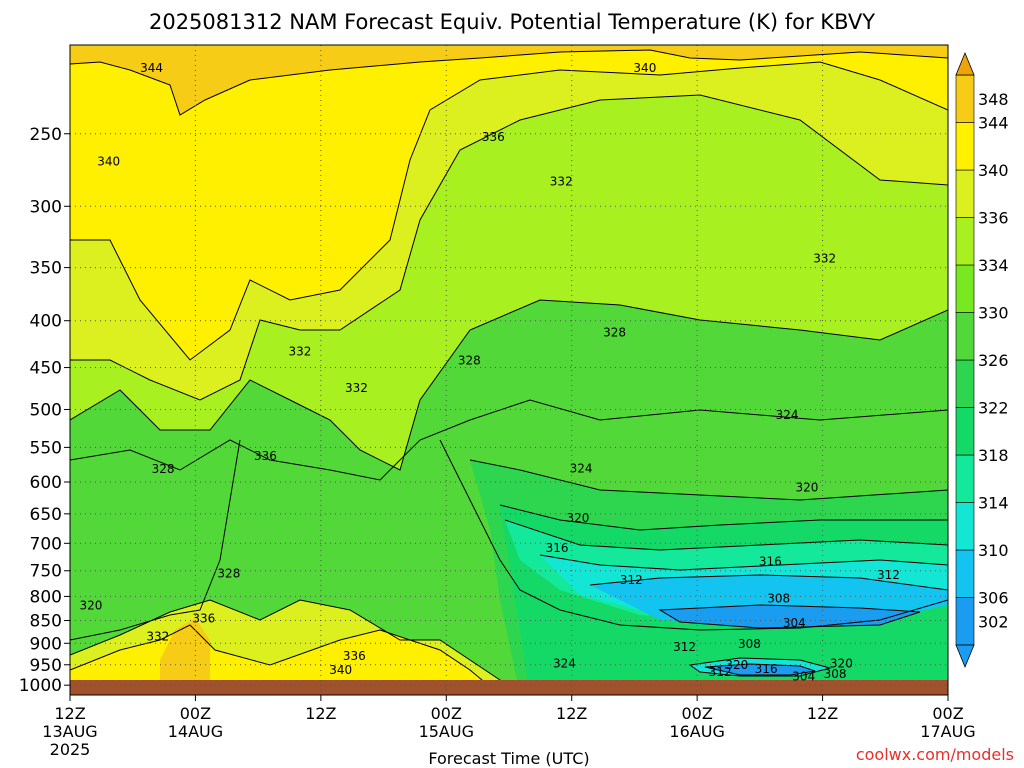 The width and height of the screenshot is (1024, 768). What do you see at coordinates (803, 676) in the screenshot?
I see `contour-label: 304` at bounding box center [803, 676].